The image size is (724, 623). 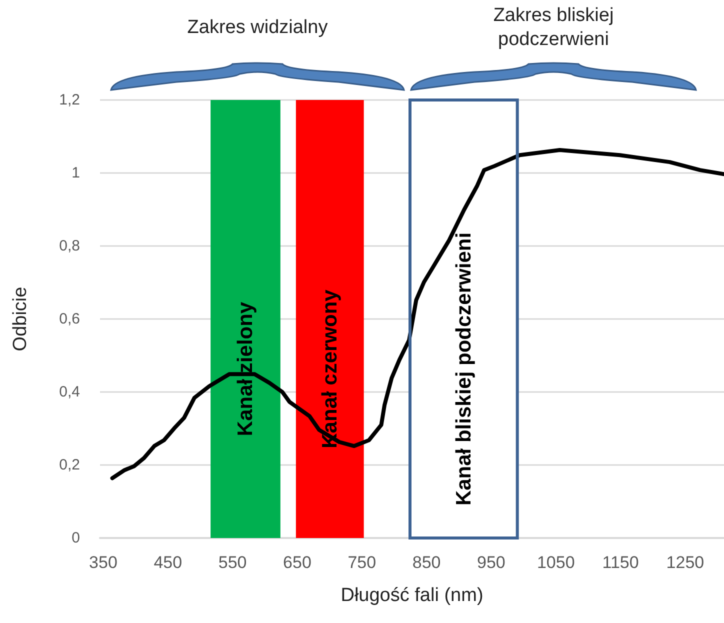 What do you see at coordinates (103, 562) in the screenshot?
I see `x-tick-label: 350` at bounding box center [103, 562].